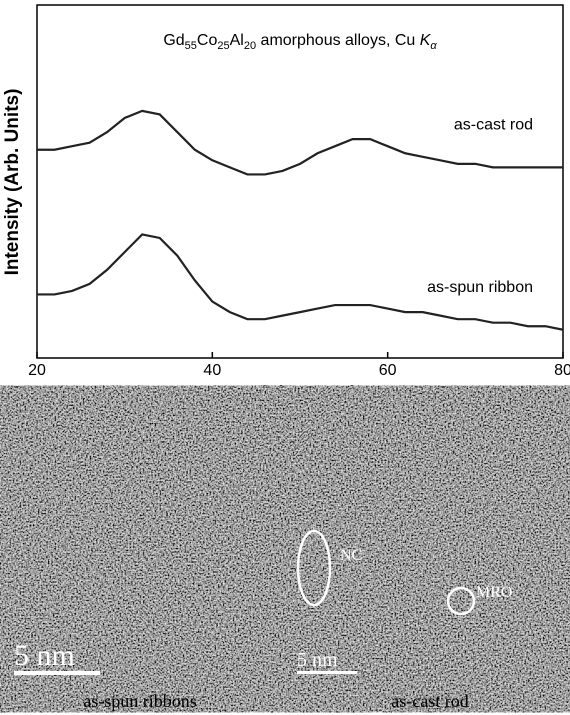 The height and width of the screenshot is (715, 570). What do you see at coordinates (429, 701) in the screenshot?
I see `image-caption: as-cast rod` at bounding box center [429, 701].